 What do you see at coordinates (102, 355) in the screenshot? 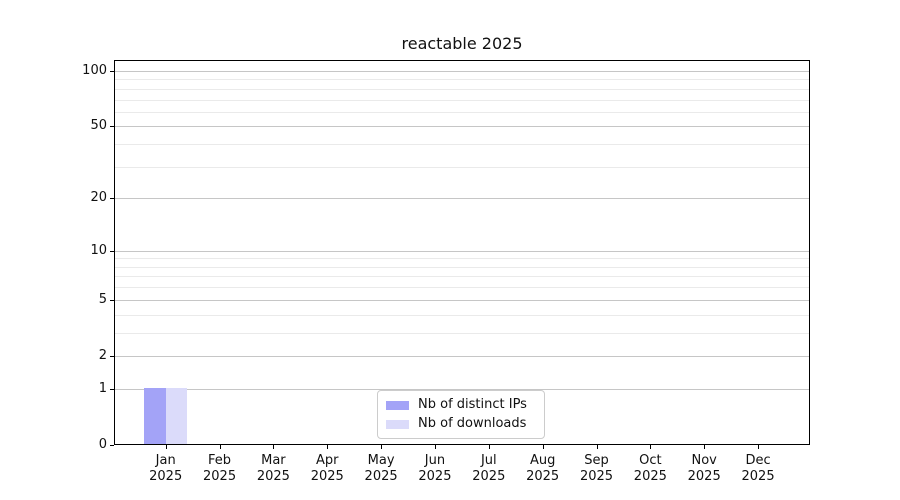
I see `y-tick-label: 2` at bounding box center [102, 355].